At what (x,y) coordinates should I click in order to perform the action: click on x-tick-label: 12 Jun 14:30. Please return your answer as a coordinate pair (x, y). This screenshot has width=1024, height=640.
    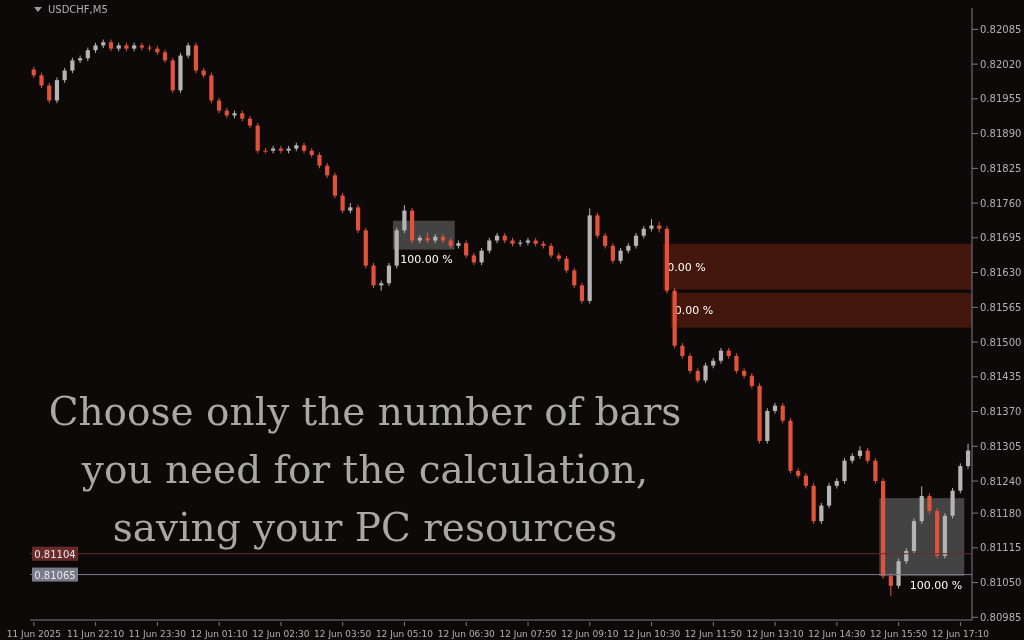
    Looking at the image, I should click on (837, 634).